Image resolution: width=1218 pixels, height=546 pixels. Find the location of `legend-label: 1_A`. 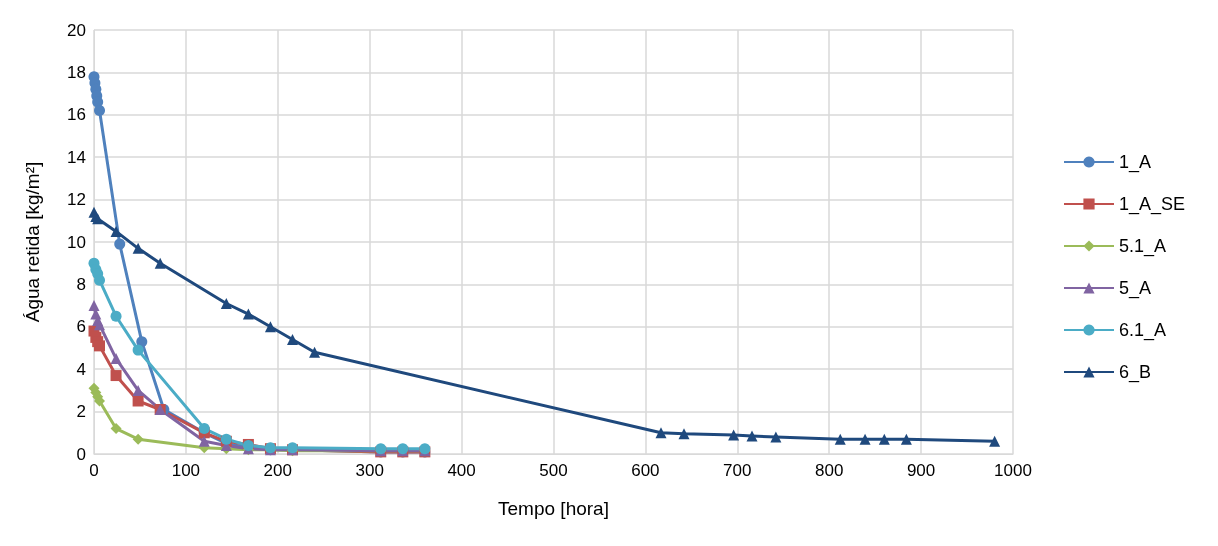

legend-label: 1_A is located at coordinates (1135, 162).